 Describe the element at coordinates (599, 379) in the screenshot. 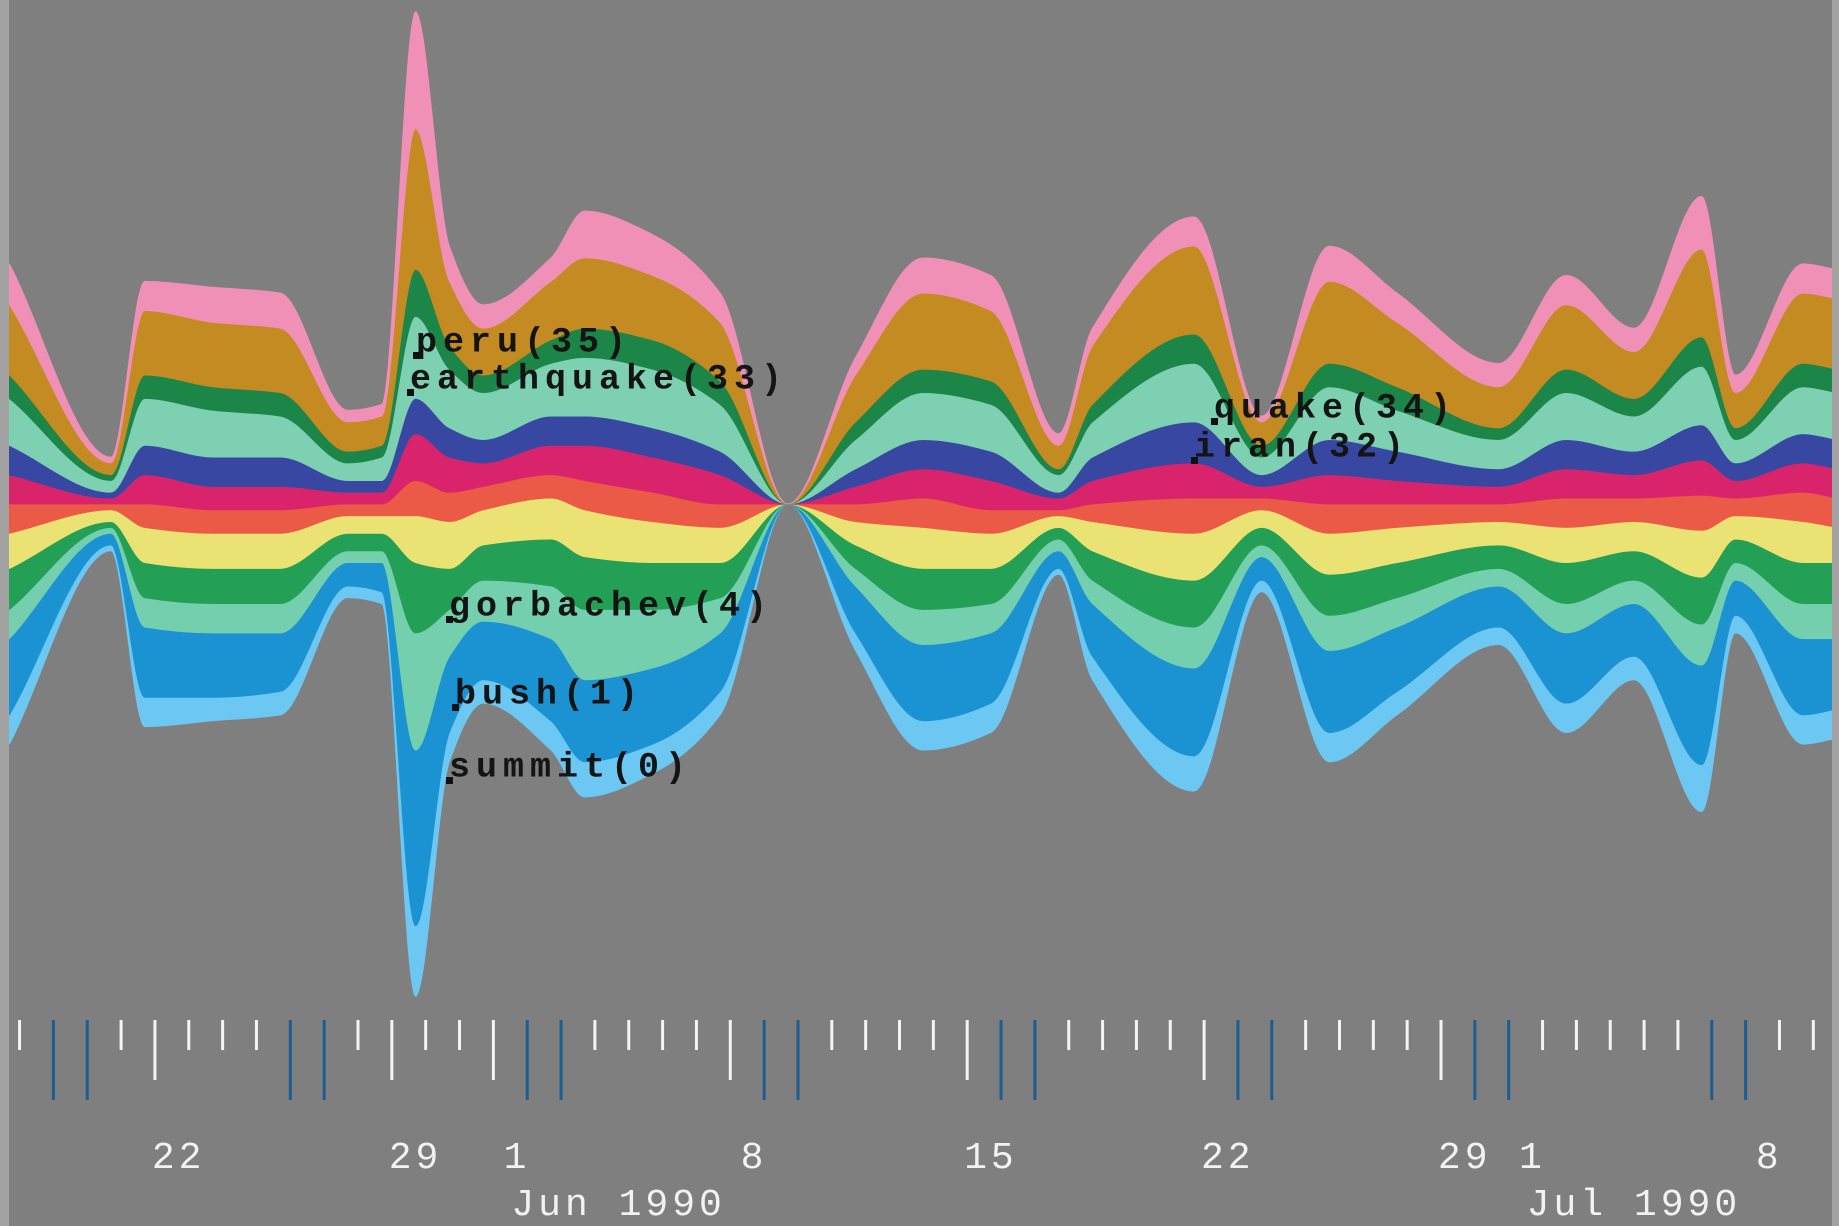

I see `annotation: earthquake(33)` at that location.